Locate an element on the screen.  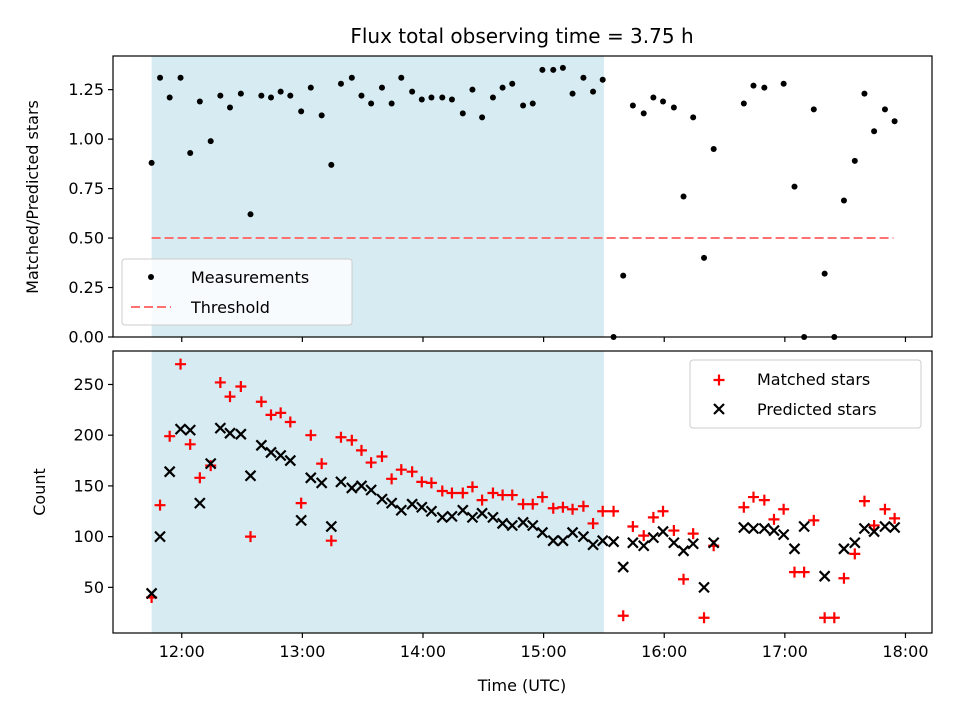
legend-box is located at coordinates (805, 394).